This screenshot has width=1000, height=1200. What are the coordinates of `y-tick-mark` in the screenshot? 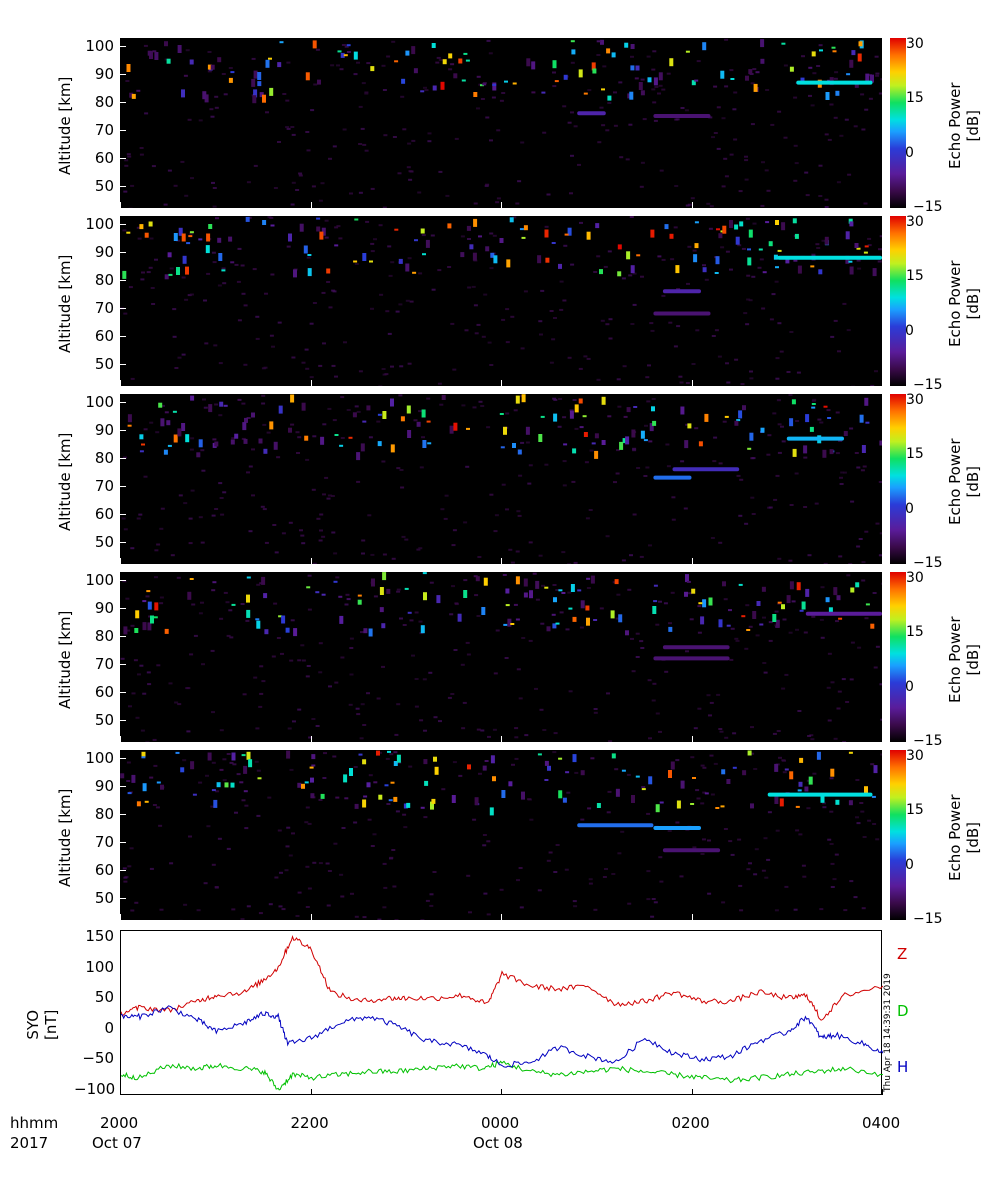 It's located at (123, 759).